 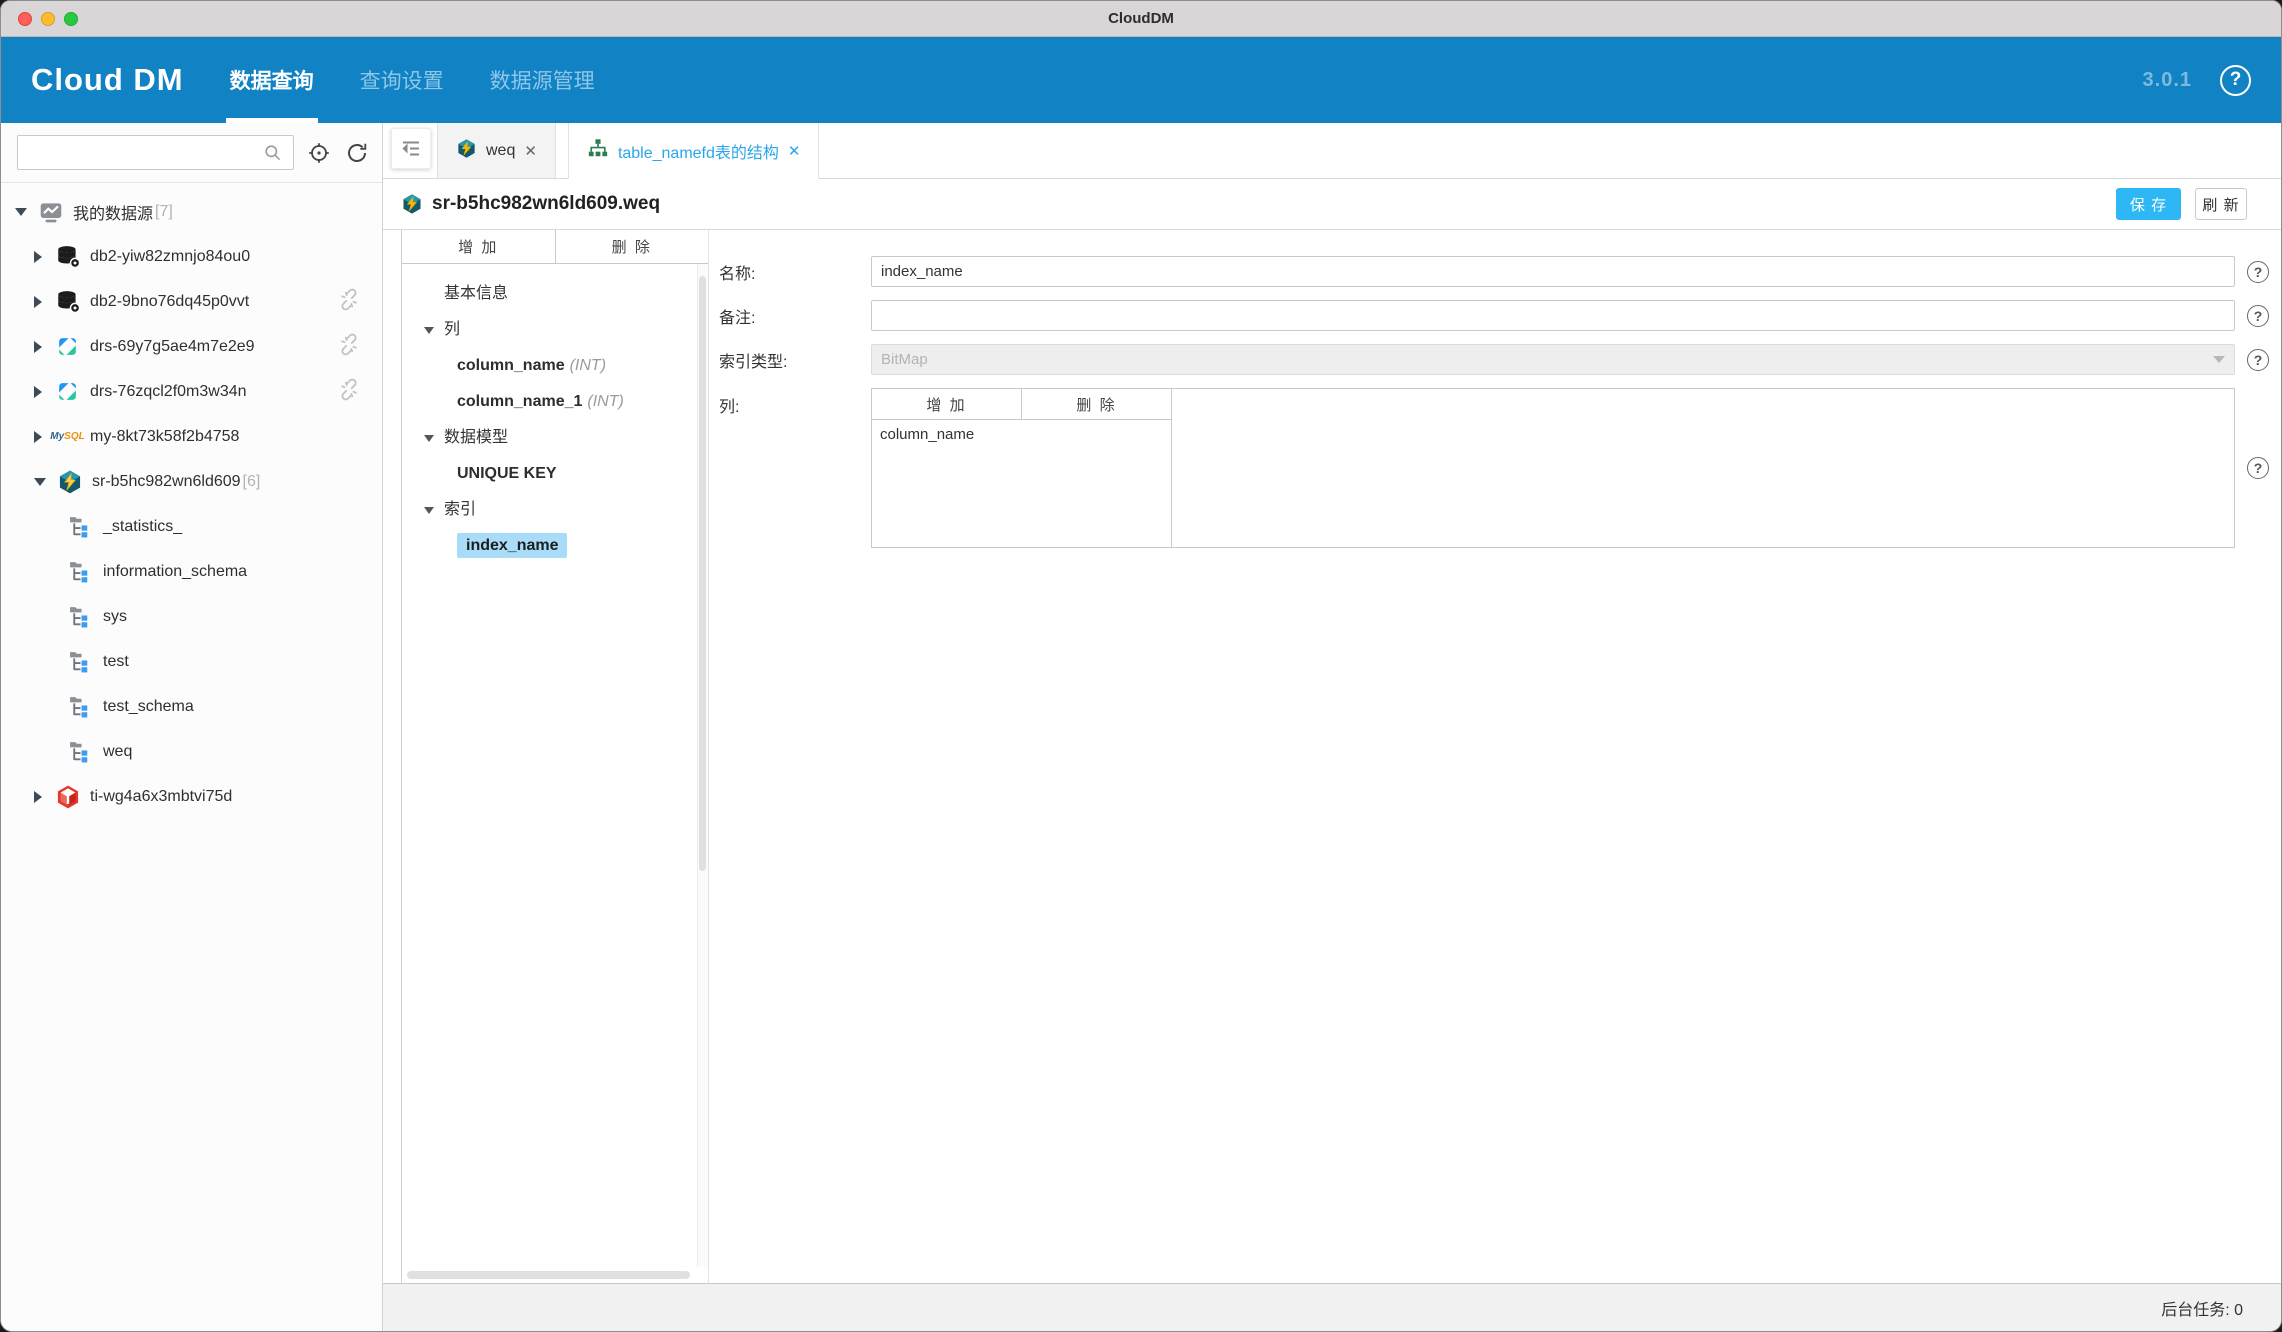 I want to click on tree-item-schema-test: test, so click(x=191, y=661).